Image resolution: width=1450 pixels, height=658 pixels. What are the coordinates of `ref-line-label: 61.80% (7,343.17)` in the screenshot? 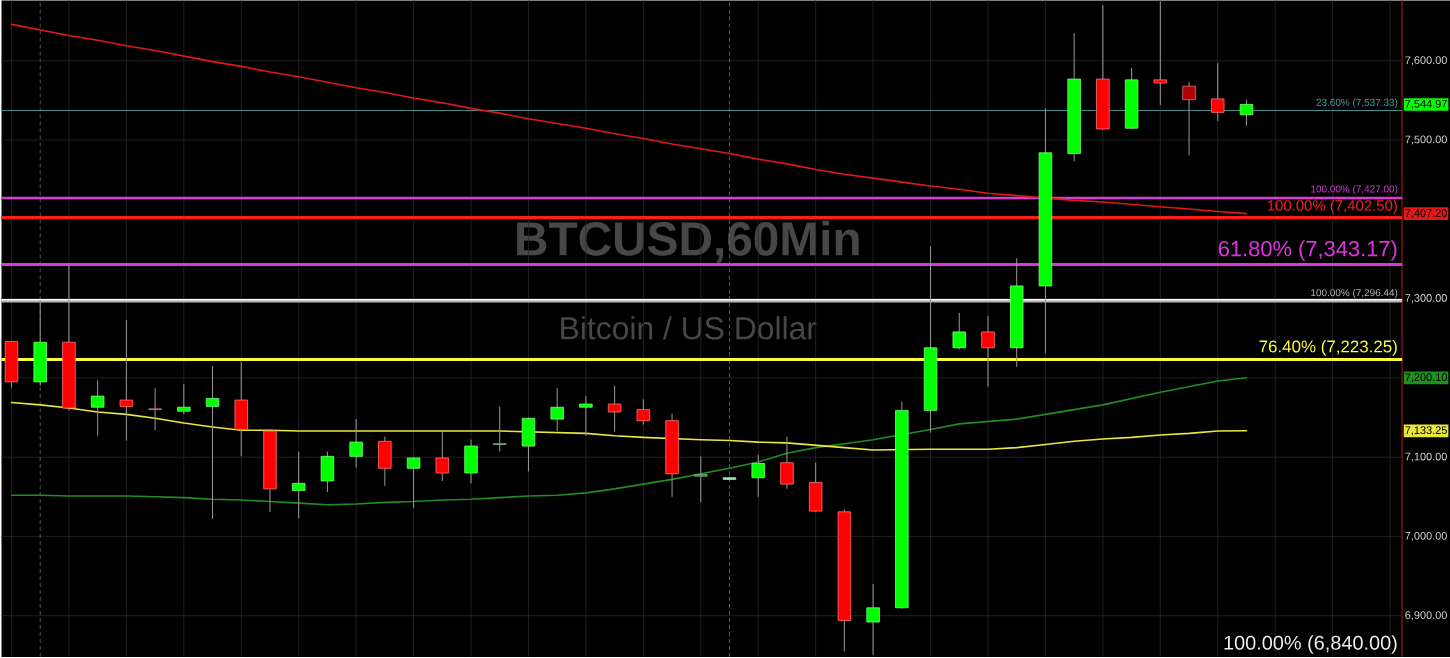 It's located at (1307, 250).